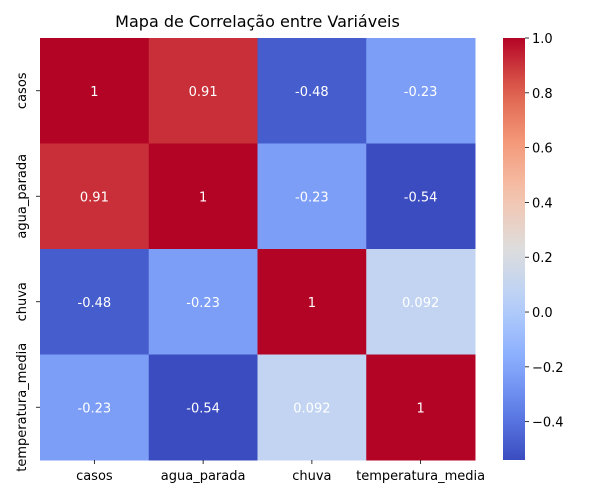  What do you see at coordinates (311, 476) in the screenshot?
I see `x-tick-label: chuva` at bounding box center [311, 476].